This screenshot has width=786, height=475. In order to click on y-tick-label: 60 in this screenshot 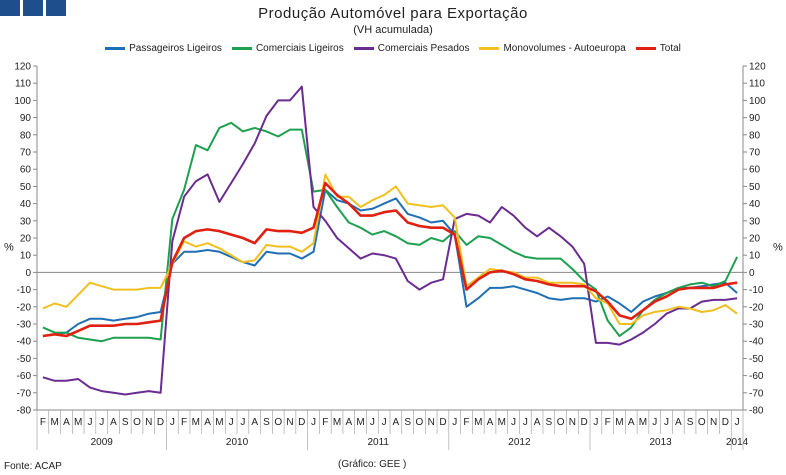, I will do `click(755, 170)`.